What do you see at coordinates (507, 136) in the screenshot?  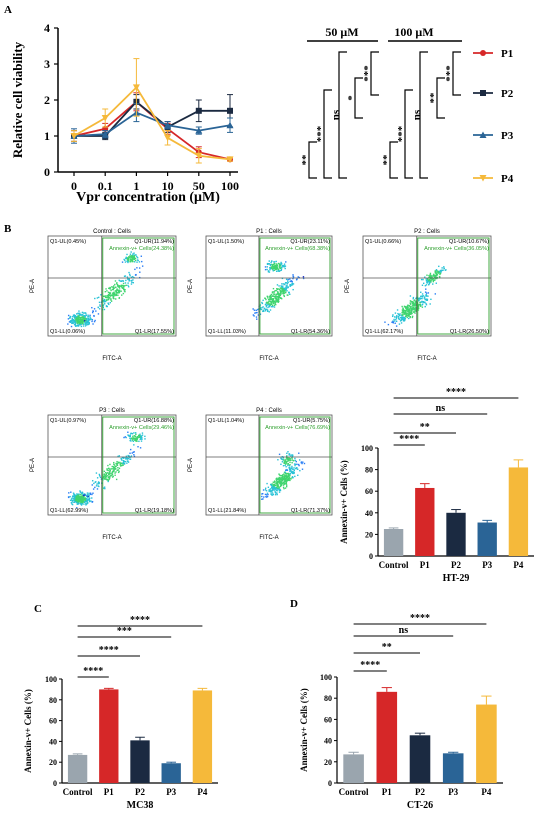 I see `legend-label: P3` at bounding box center [507, 136].